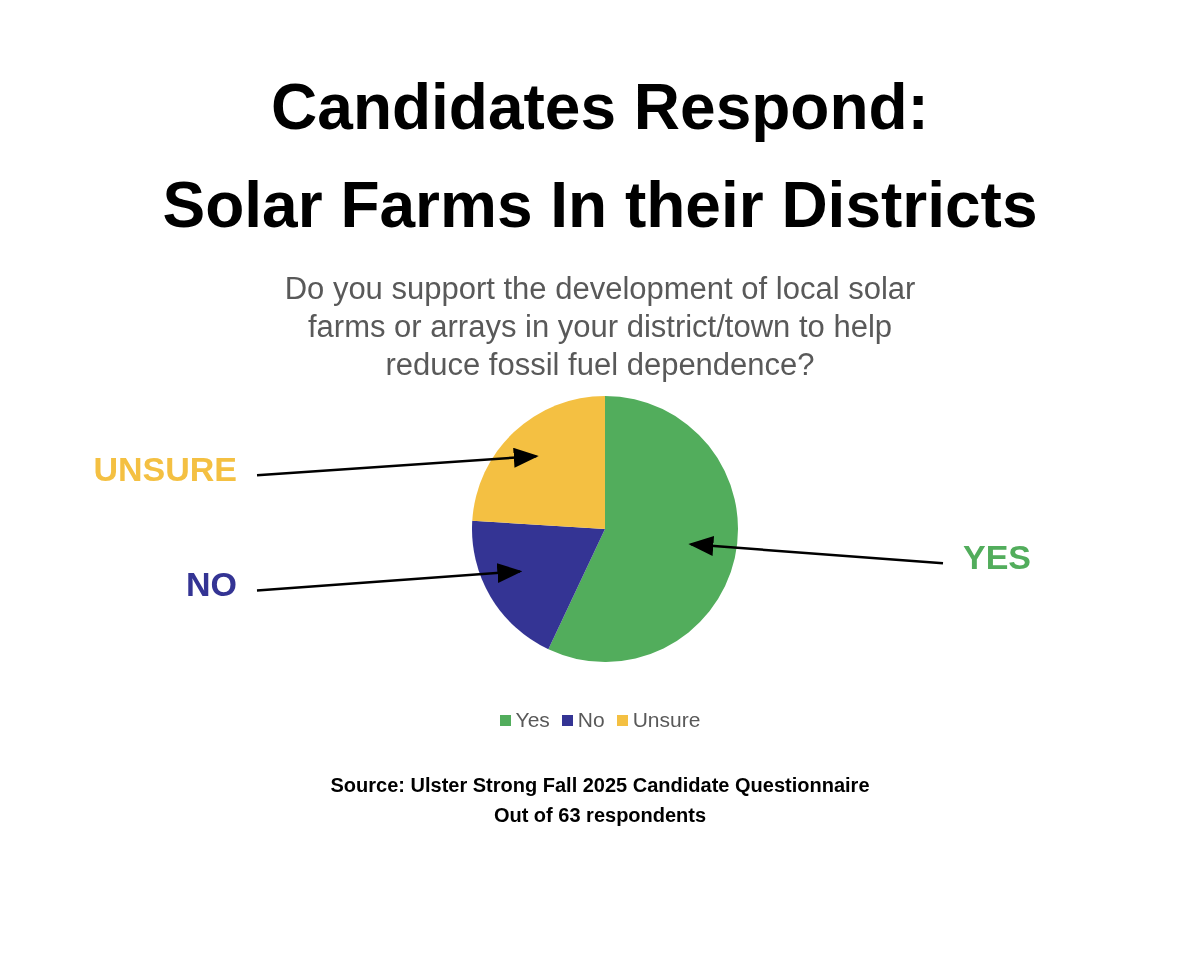 The height and width of the screenshot is (964, 1200). I want to click on chart-subtitle: Do you support the development of local solar farms or arrays in your district/town to help reduce fossil fuel dependence?, so click(600, 327).